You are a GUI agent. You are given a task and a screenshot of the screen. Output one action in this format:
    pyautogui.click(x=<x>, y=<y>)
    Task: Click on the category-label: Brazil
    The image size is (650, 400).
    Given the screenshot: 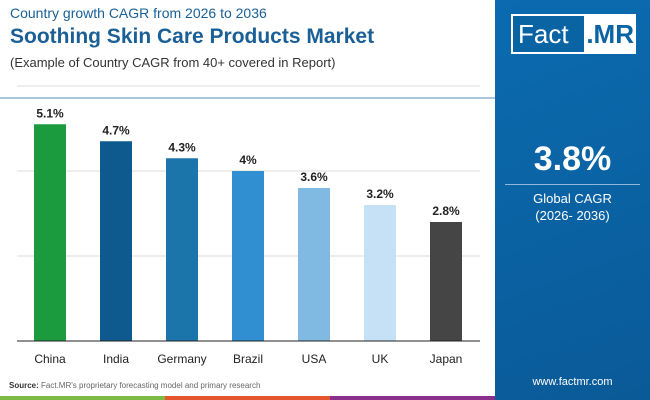 What is the action you would take?
    pyautogui.click(x=248, y=359)
    